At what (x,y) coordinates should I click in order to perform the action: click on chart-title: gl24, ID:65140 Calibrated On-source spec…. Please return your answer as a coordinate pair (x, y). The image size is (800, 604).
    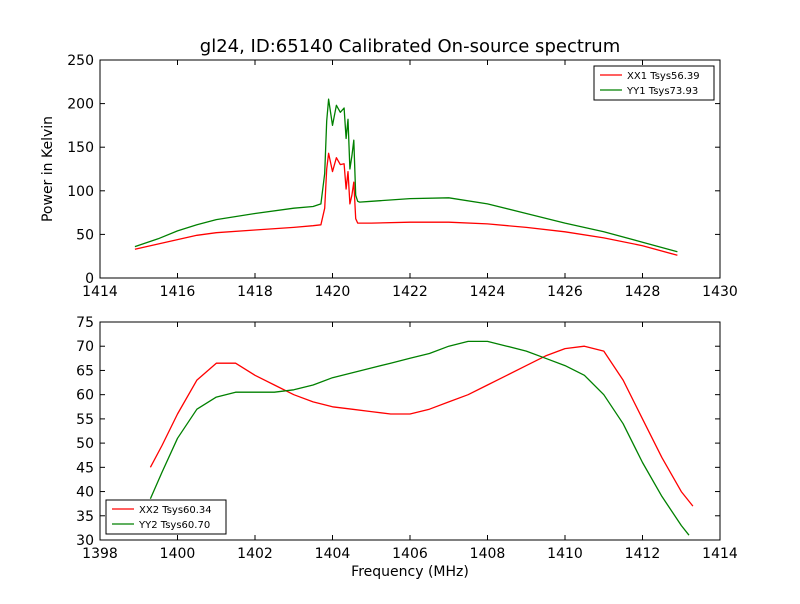
    Looking at the image, I should click on (410, 46).